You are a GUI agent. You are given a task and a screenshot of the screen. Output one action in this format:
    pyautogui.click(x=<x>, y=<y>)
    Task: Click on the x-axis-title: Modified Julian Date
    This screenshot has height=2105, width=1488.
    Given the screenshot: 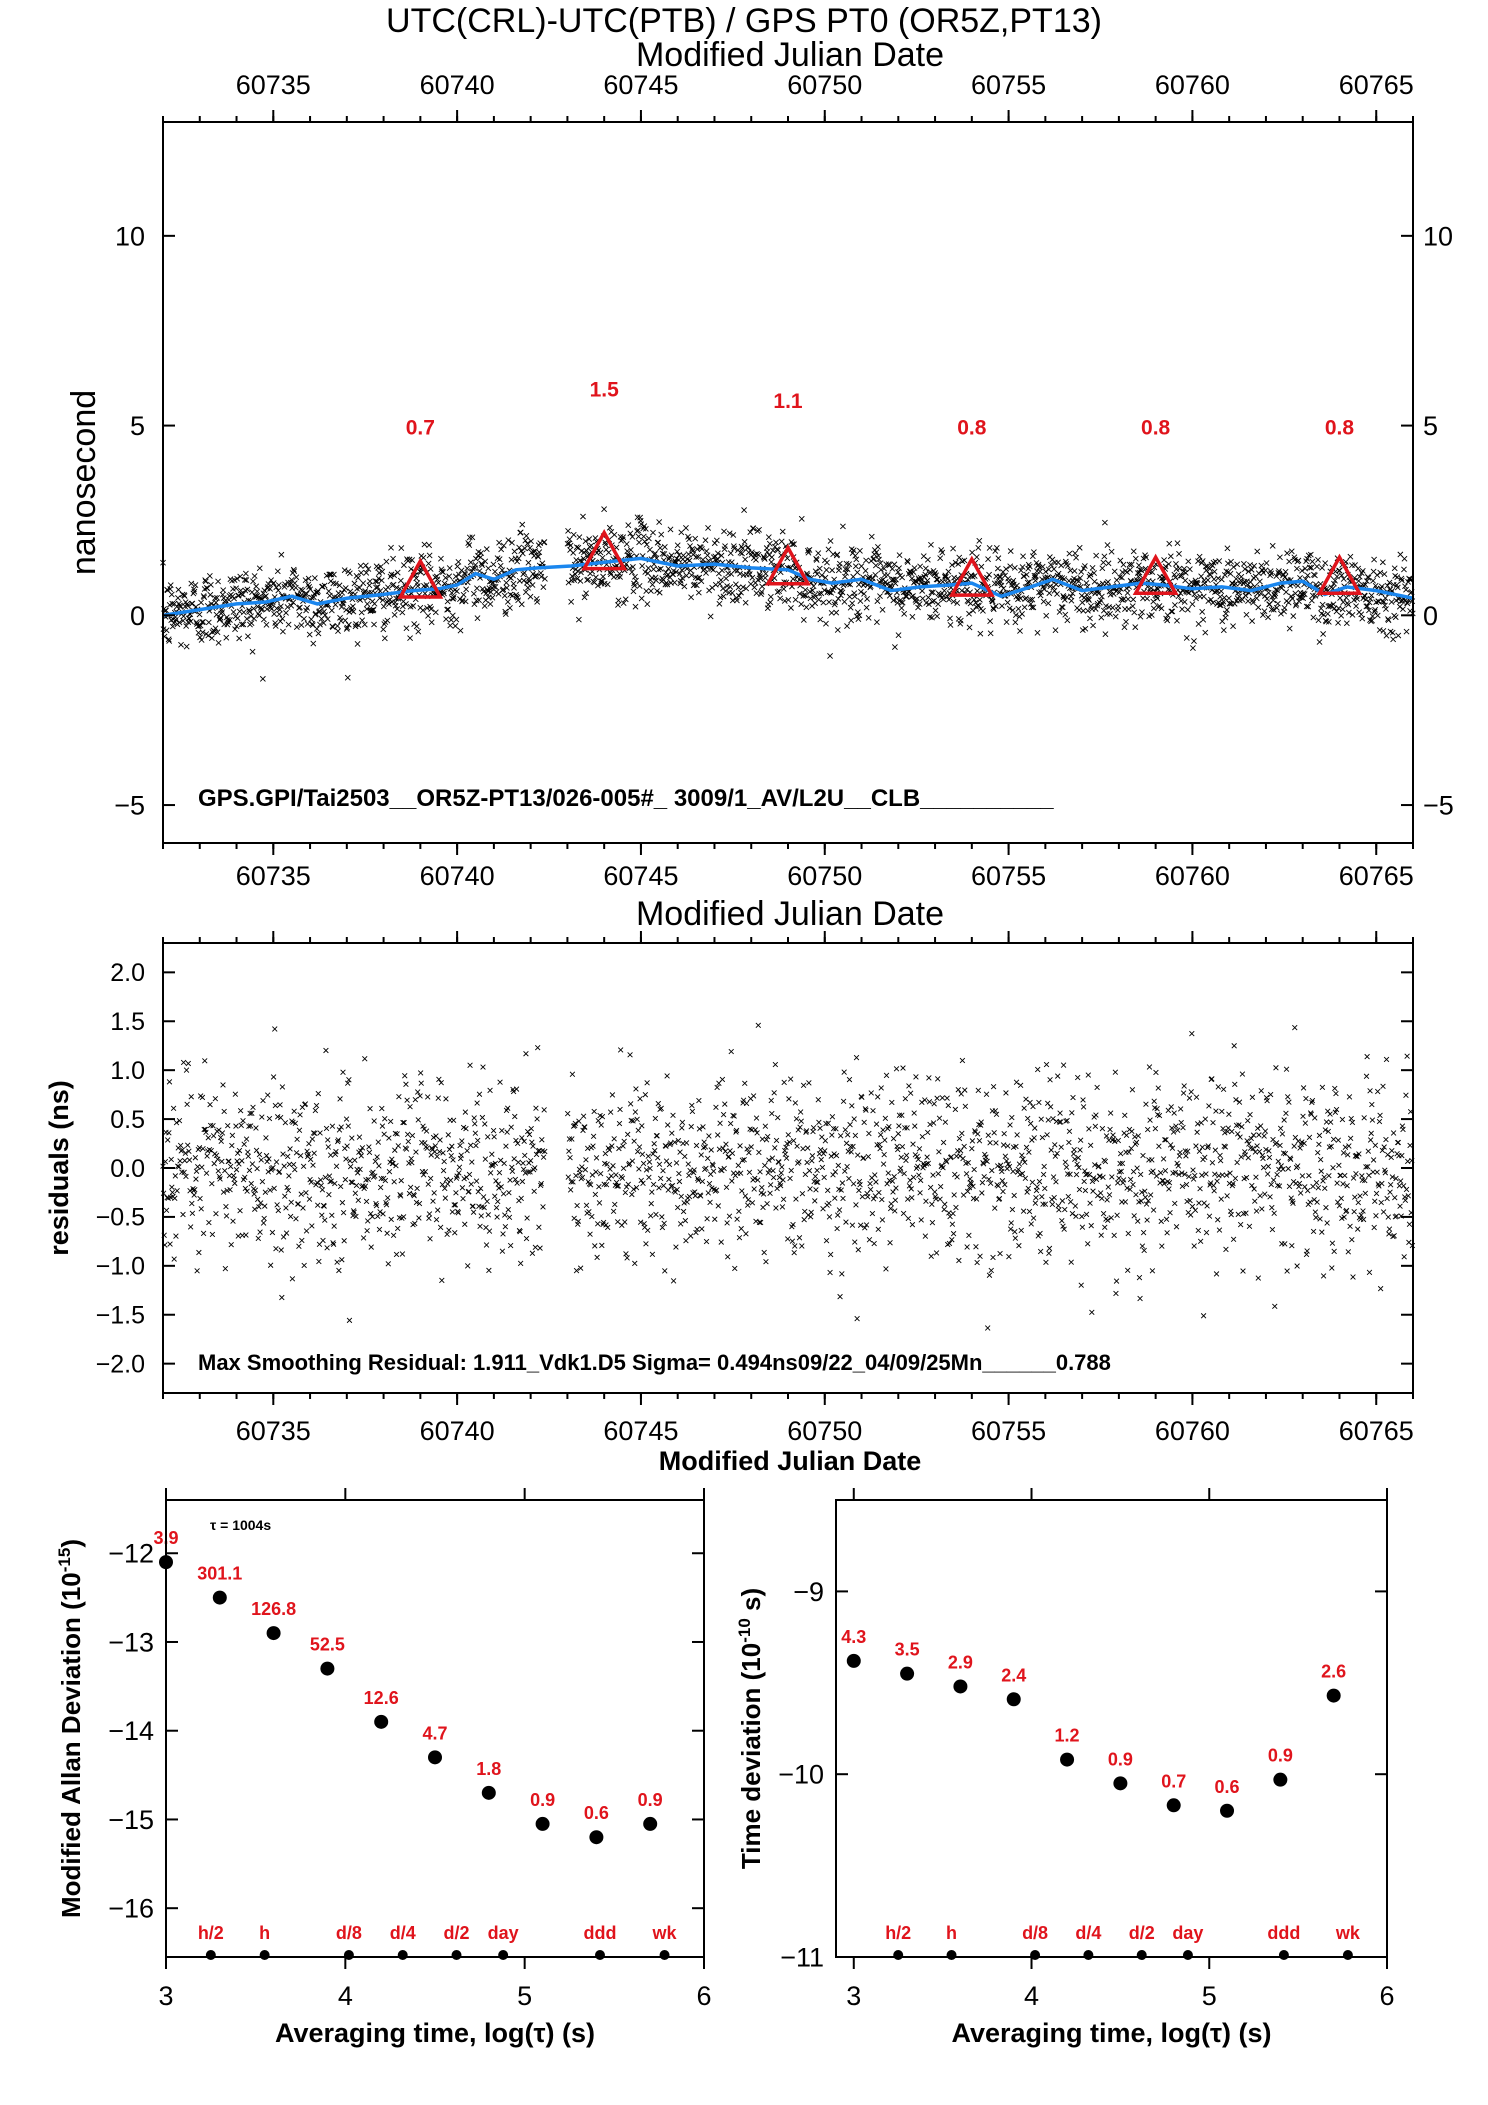 What is the action you would take?
    pyautogui.click(x=790, y=1461)
    